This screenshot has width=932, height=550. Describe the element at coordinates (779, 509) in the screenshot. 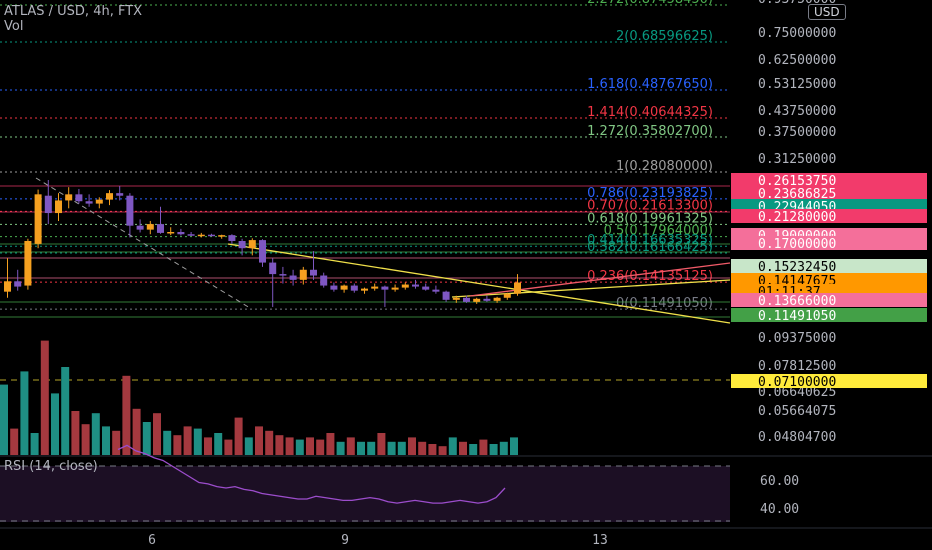

I see `rsi-tick: 40.00` at that location.